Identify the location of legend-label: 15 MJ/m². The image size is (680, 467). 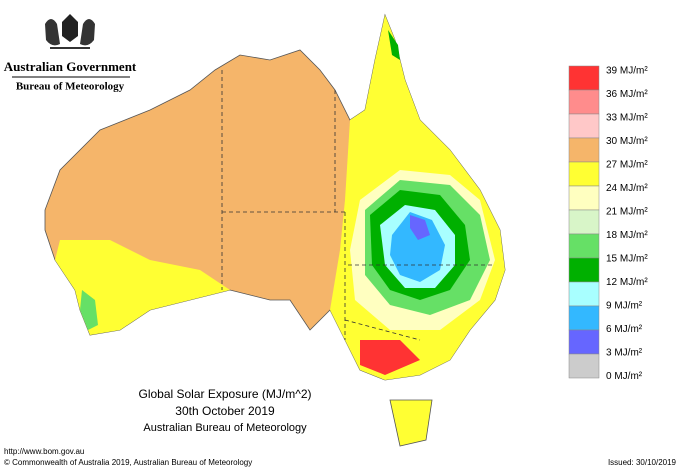
(627, 259).